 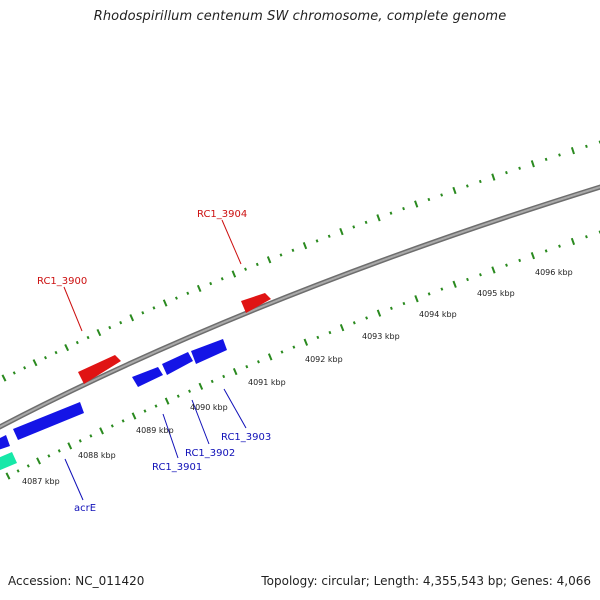 What do you see at coordinates (85, 508) in the screenshot?
I see `gene-label-acre: acrE` at bounding box center [85, 508].